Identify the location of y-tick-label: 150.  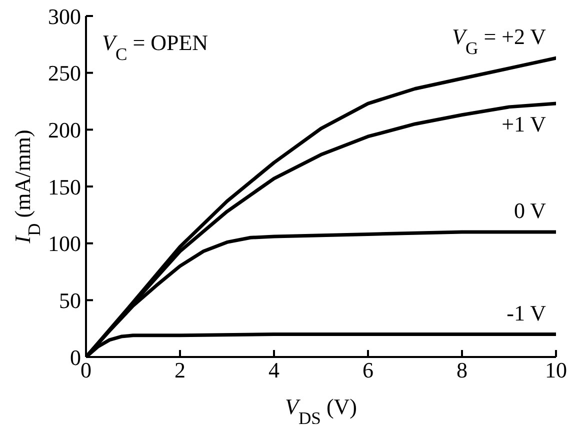
(64, 187).